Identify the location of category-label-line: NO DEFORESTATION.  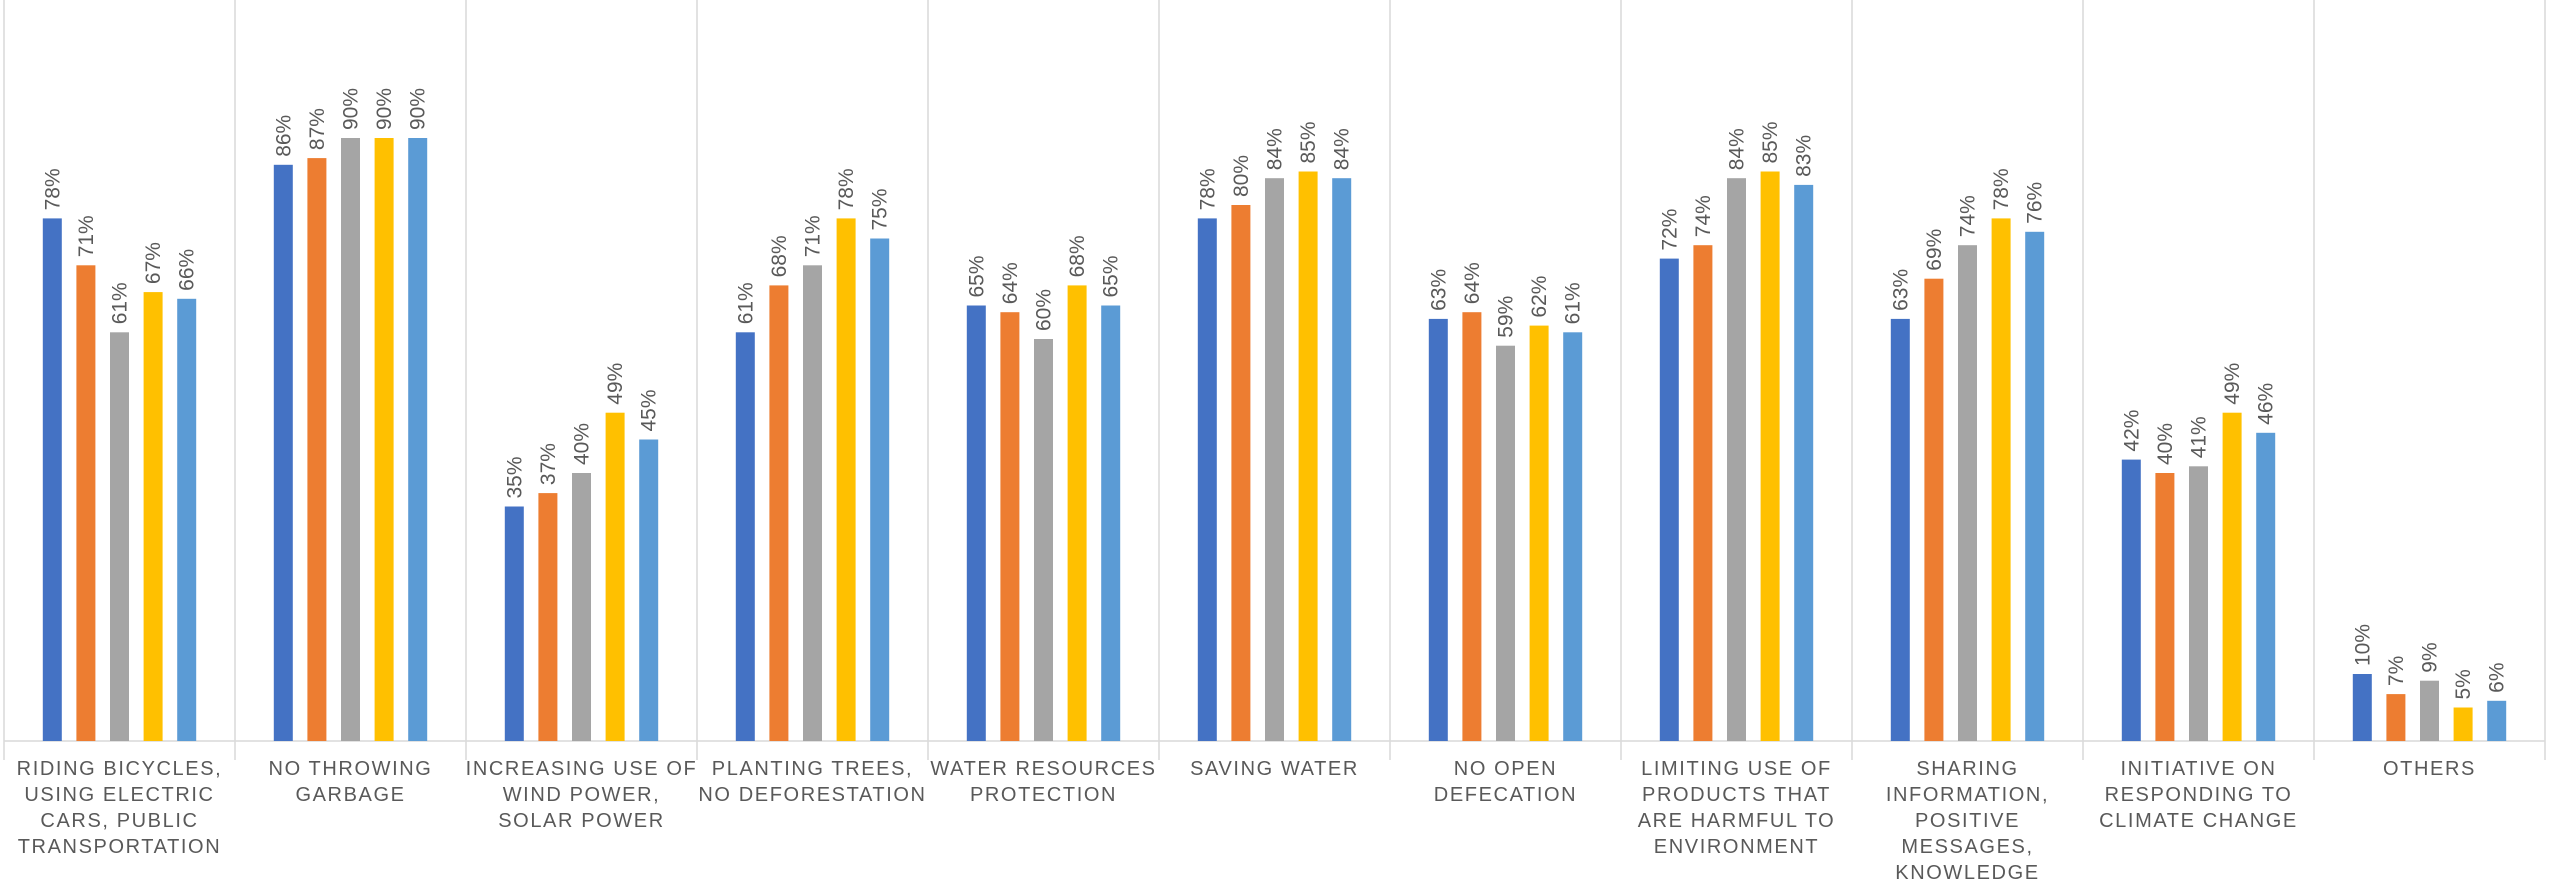
(812, 795).